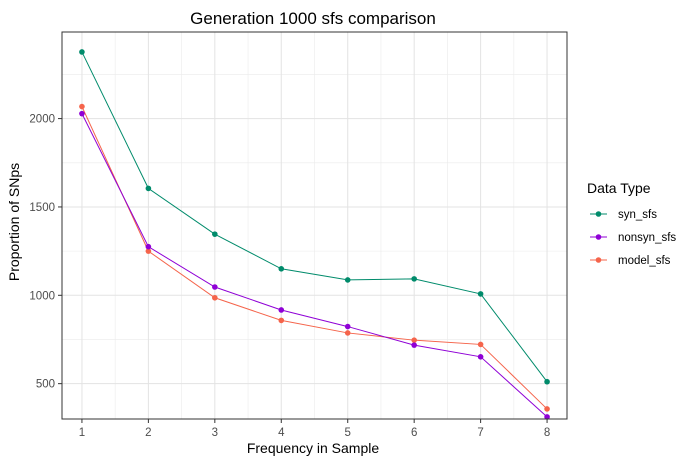  Describe the element at coordinates (414, 433) in the screenshot. I see `x-tick-label: 6` at that location.